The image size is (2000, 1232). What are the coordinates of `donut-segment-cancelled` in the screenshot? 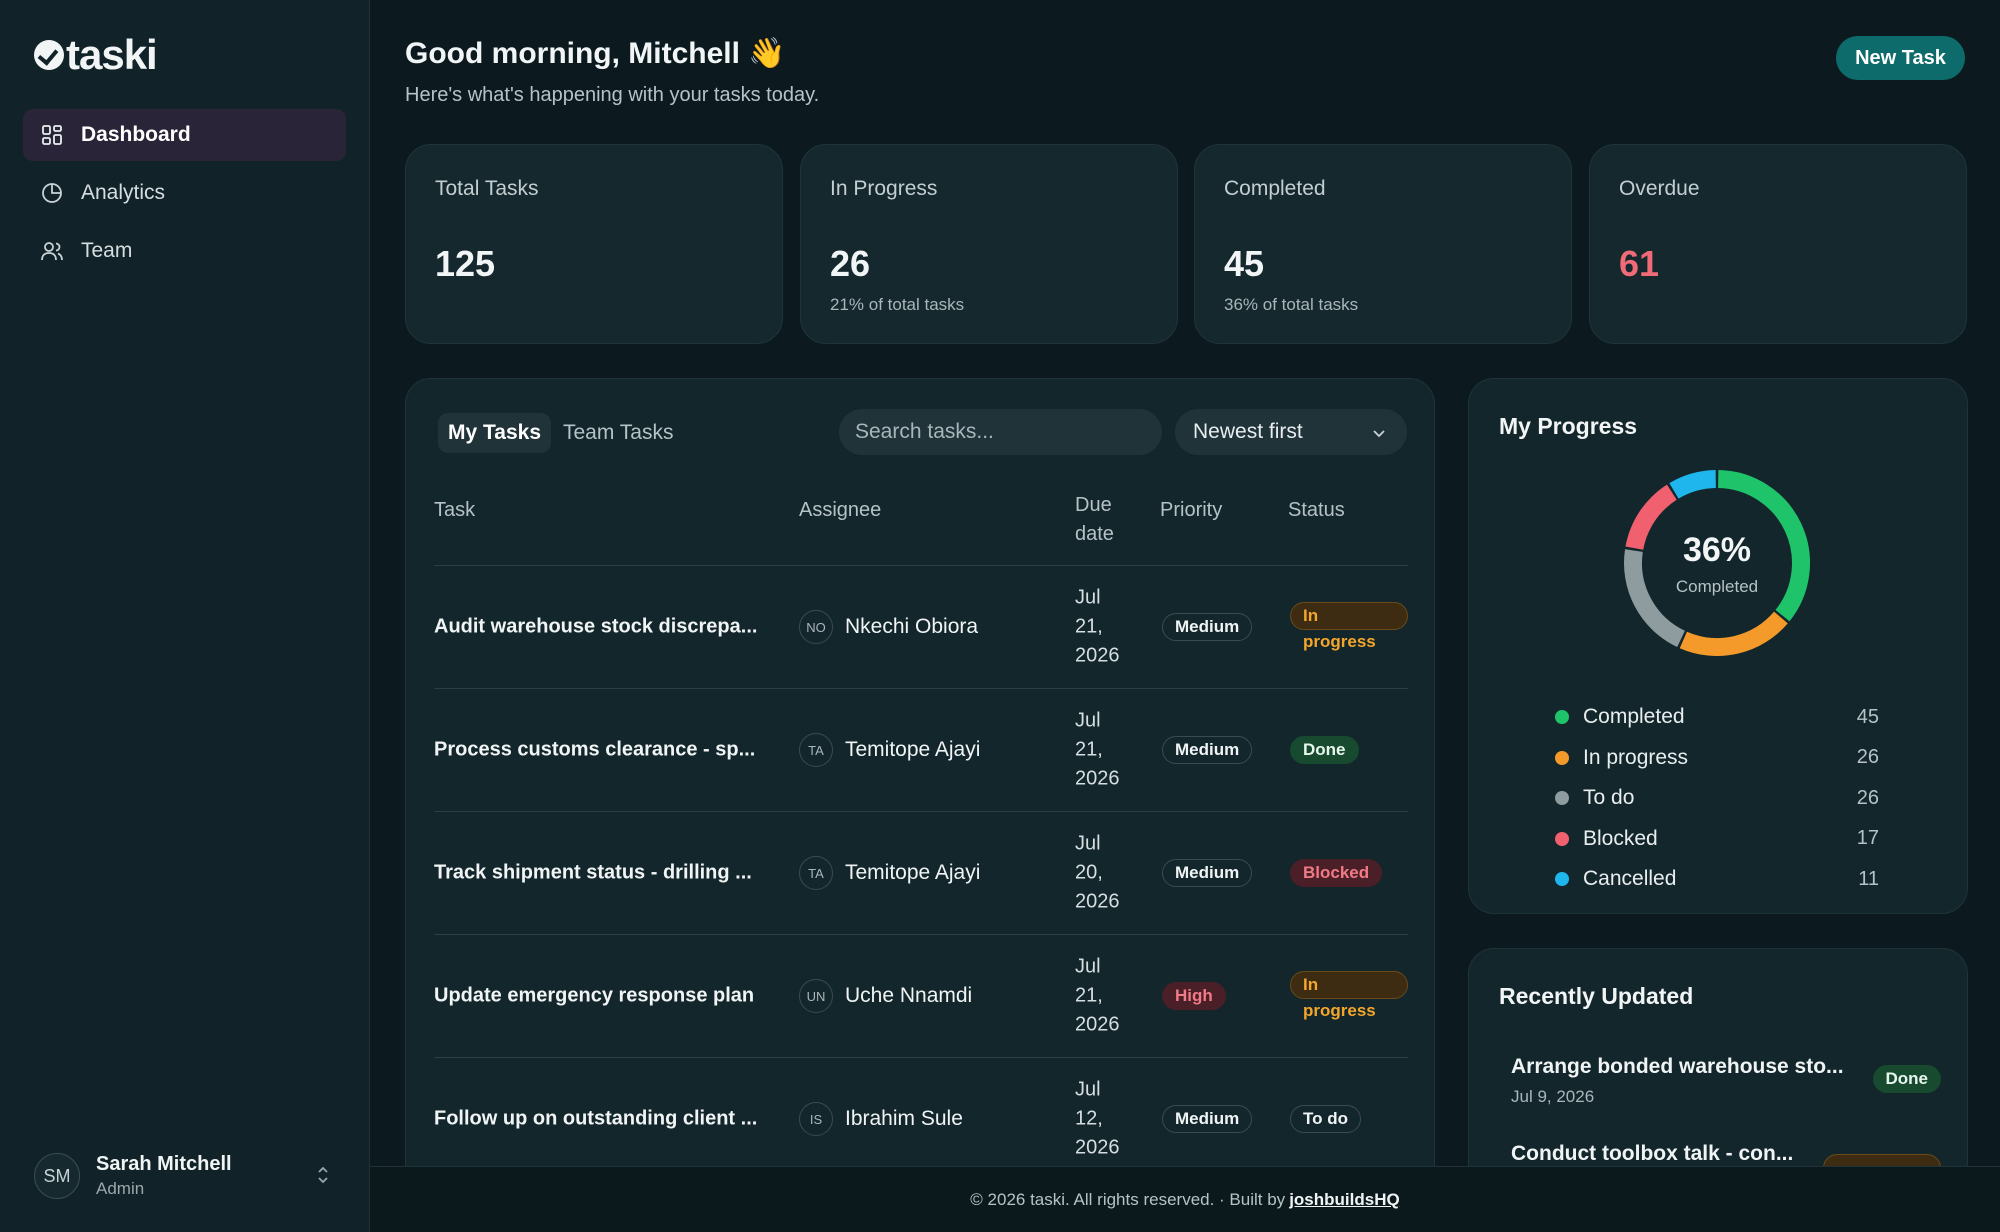 It's located at (1693, 484).